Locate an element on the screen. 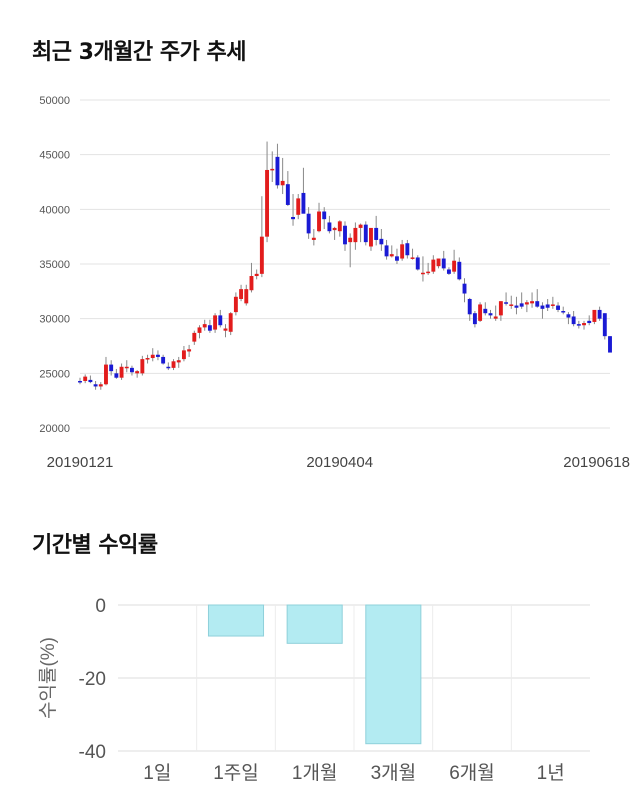 This screenshot has height=810, width=640. candle-x-tick-label: 20190121 is located at coordinates (80, 462).